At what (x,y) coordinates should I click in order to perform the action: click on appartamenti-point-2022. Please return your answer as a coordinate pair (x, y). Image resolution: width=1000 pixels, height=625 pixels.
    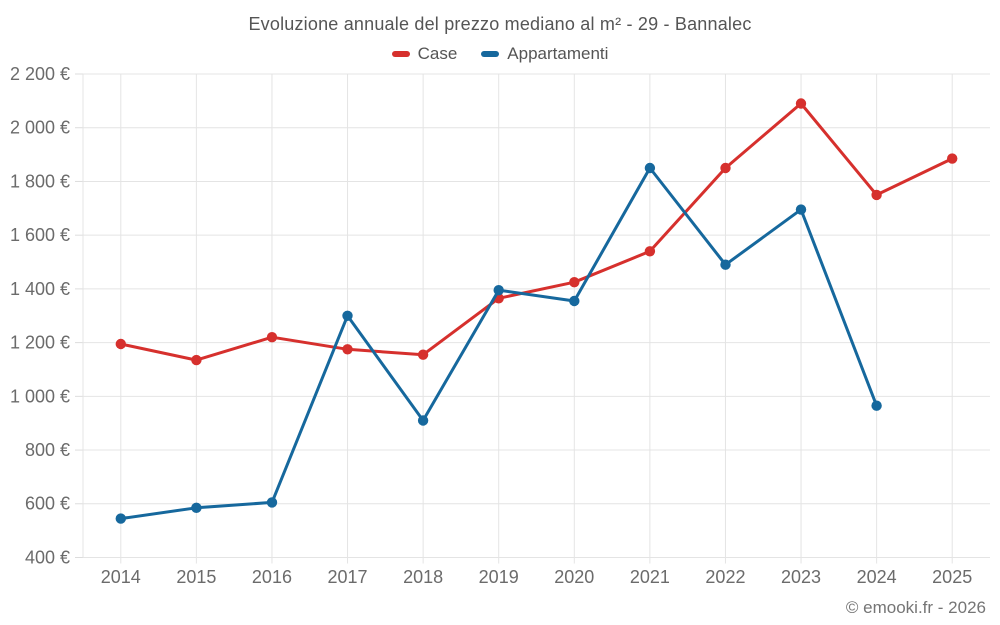
    Looking at the image, I should click on (725, 264).